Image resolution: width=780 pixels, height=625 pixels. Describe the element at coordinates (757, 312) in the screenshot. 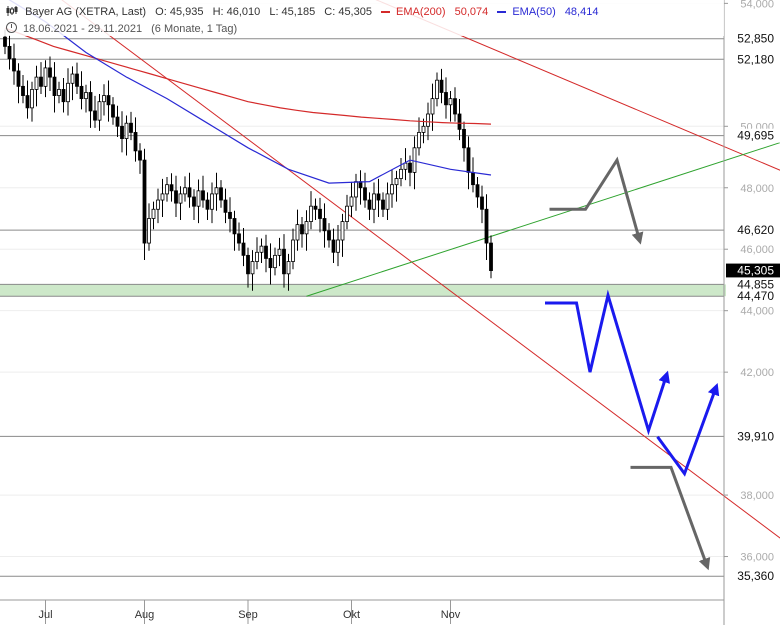

I see `y-tick-label: 44,000` at that location.